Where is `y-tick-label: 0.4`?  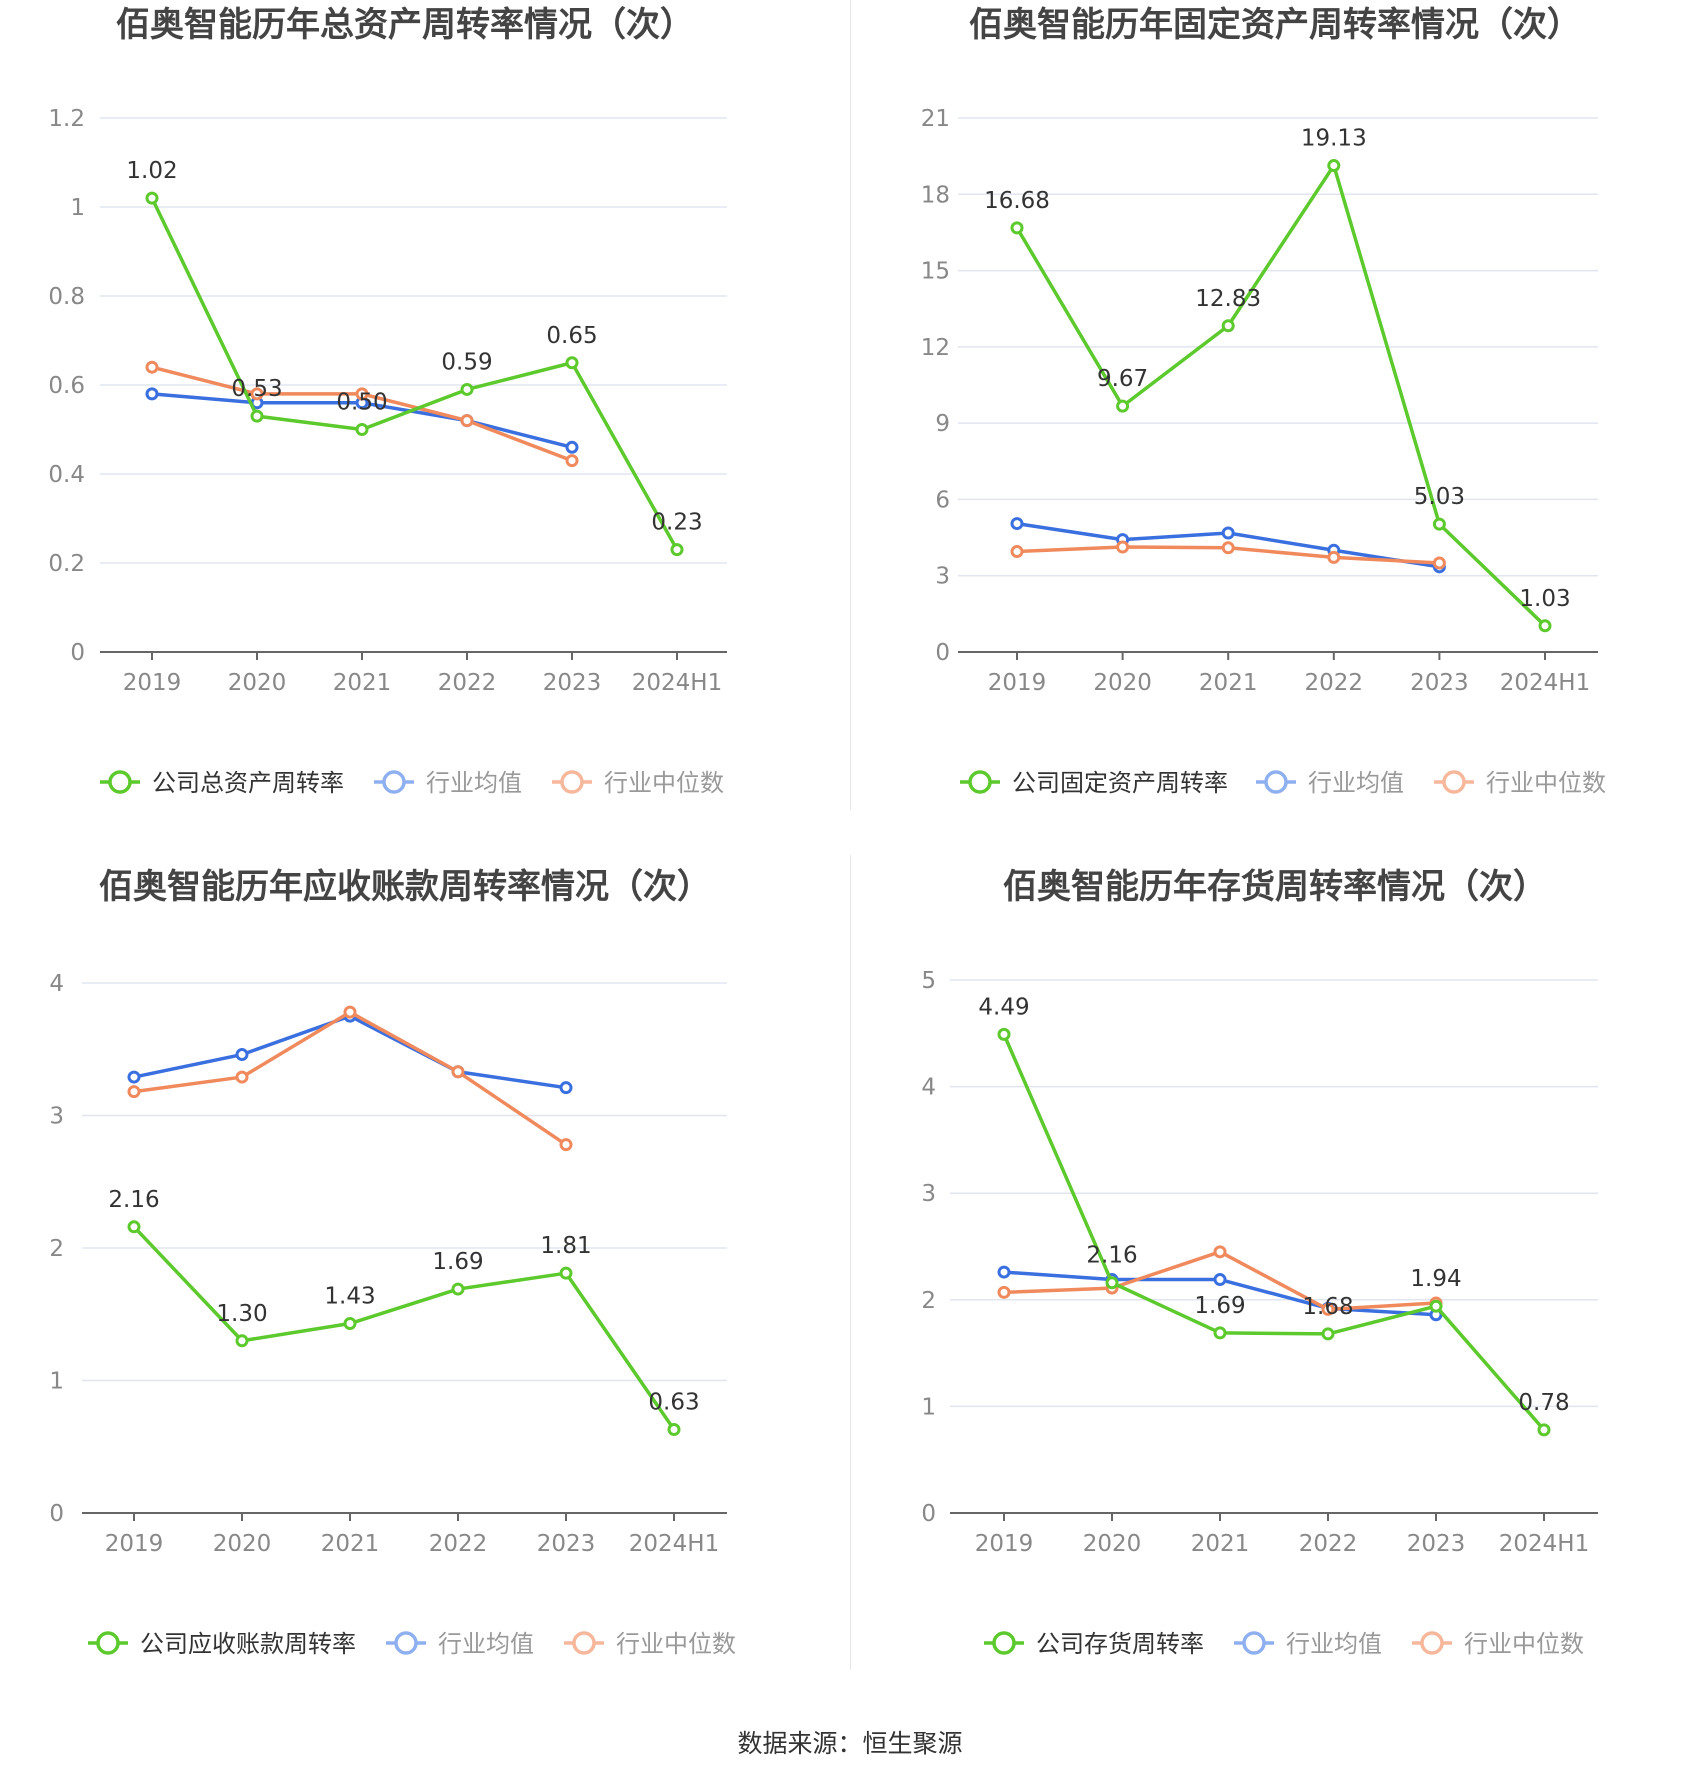
y-tick-label: 0.4 is located at coordinates (66, 475).